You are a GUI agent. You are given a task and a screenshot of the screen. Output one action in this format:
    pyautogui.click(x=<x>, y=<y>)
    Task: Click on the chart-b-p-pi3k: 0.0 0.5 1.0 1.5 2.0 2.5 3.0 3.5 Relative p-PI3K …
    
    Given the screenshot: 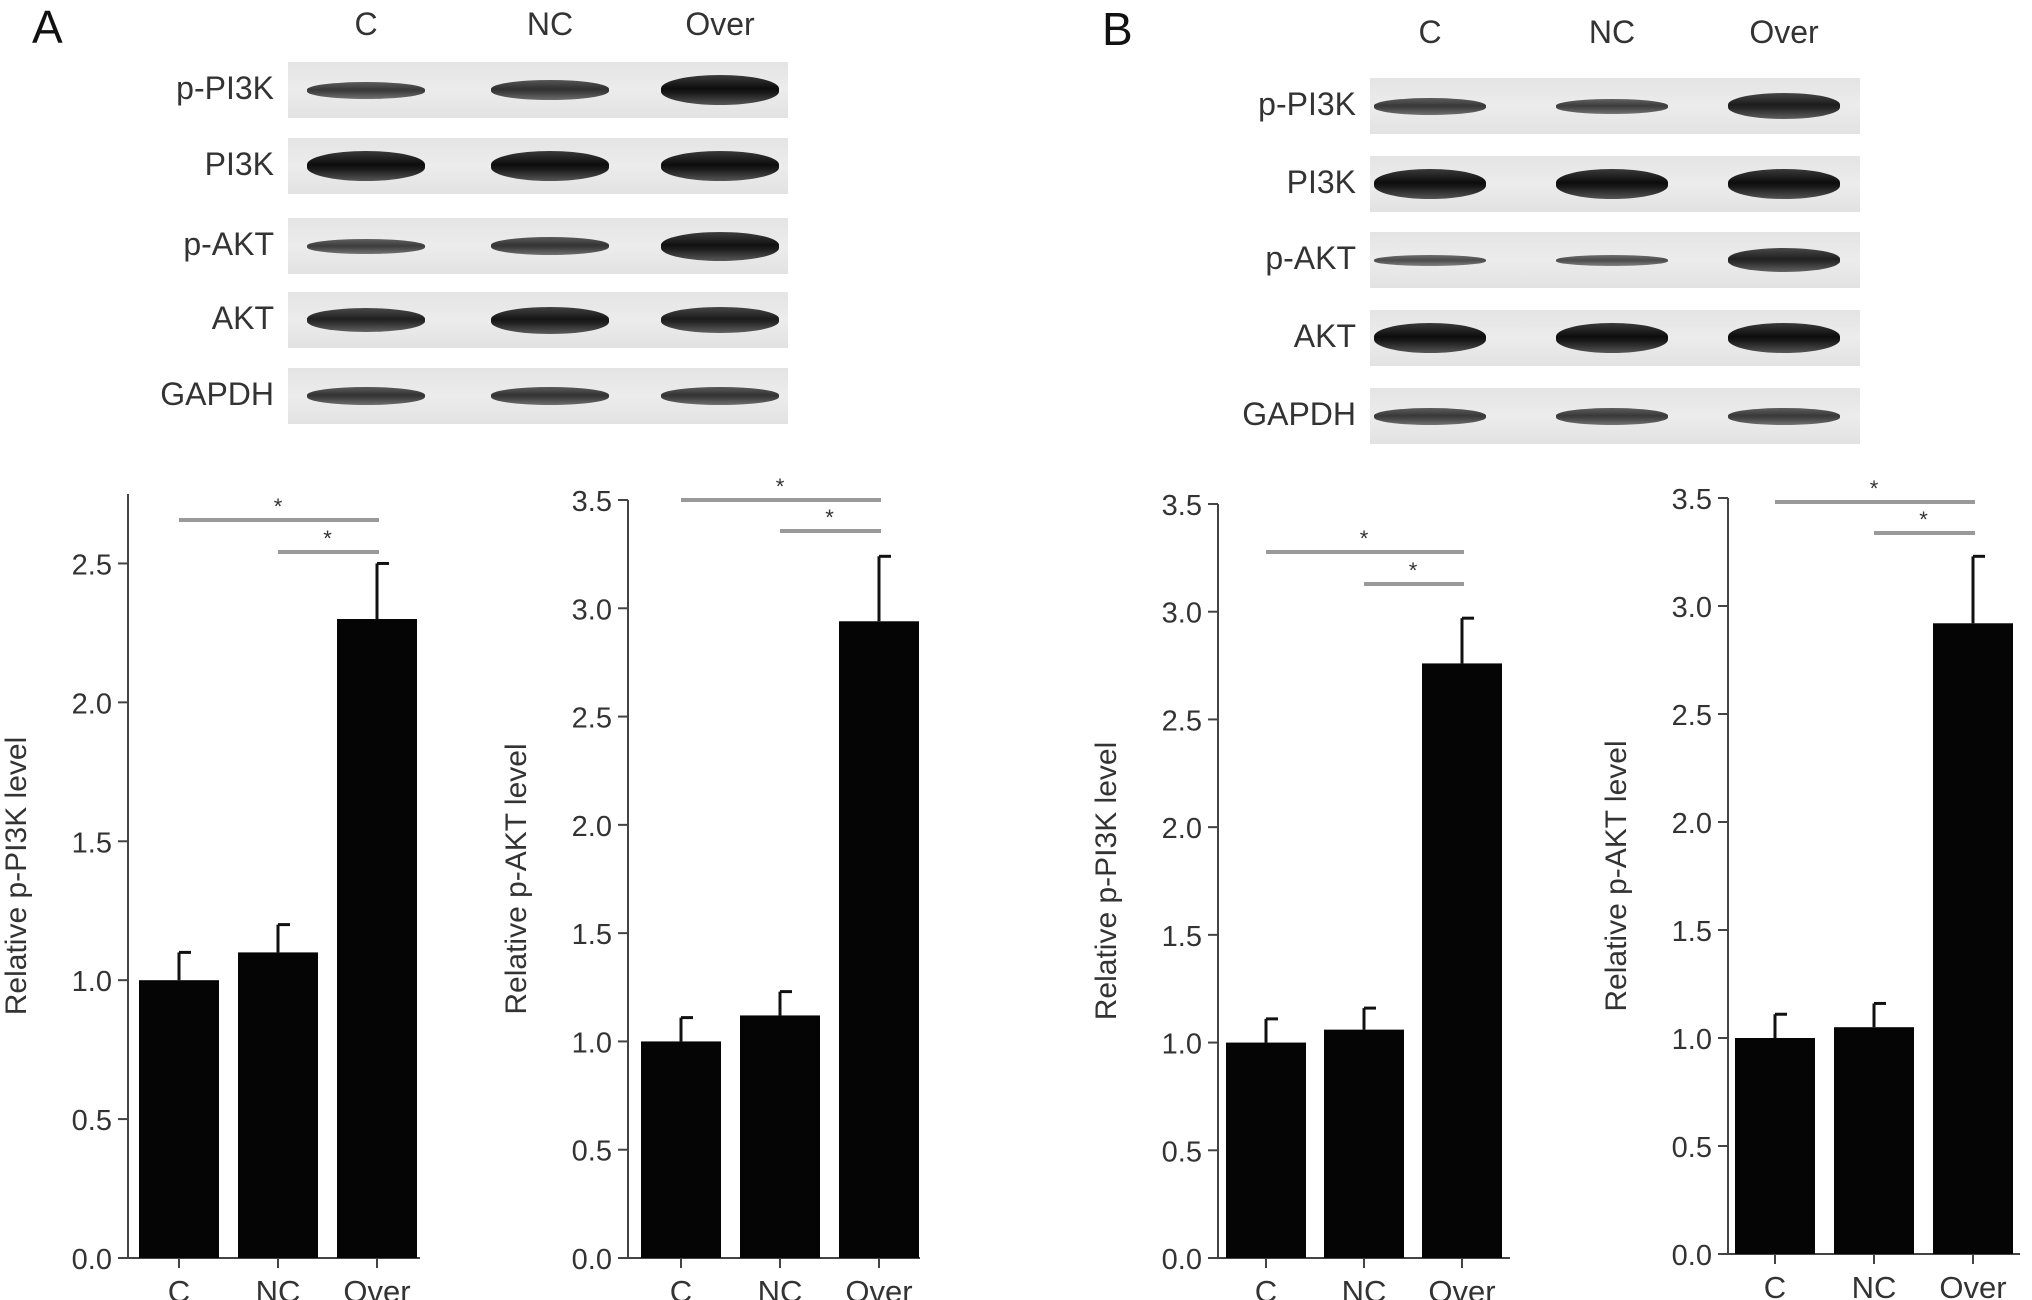 What is the action you would take?
    pyautogui.click(x=1300, y=895)
    